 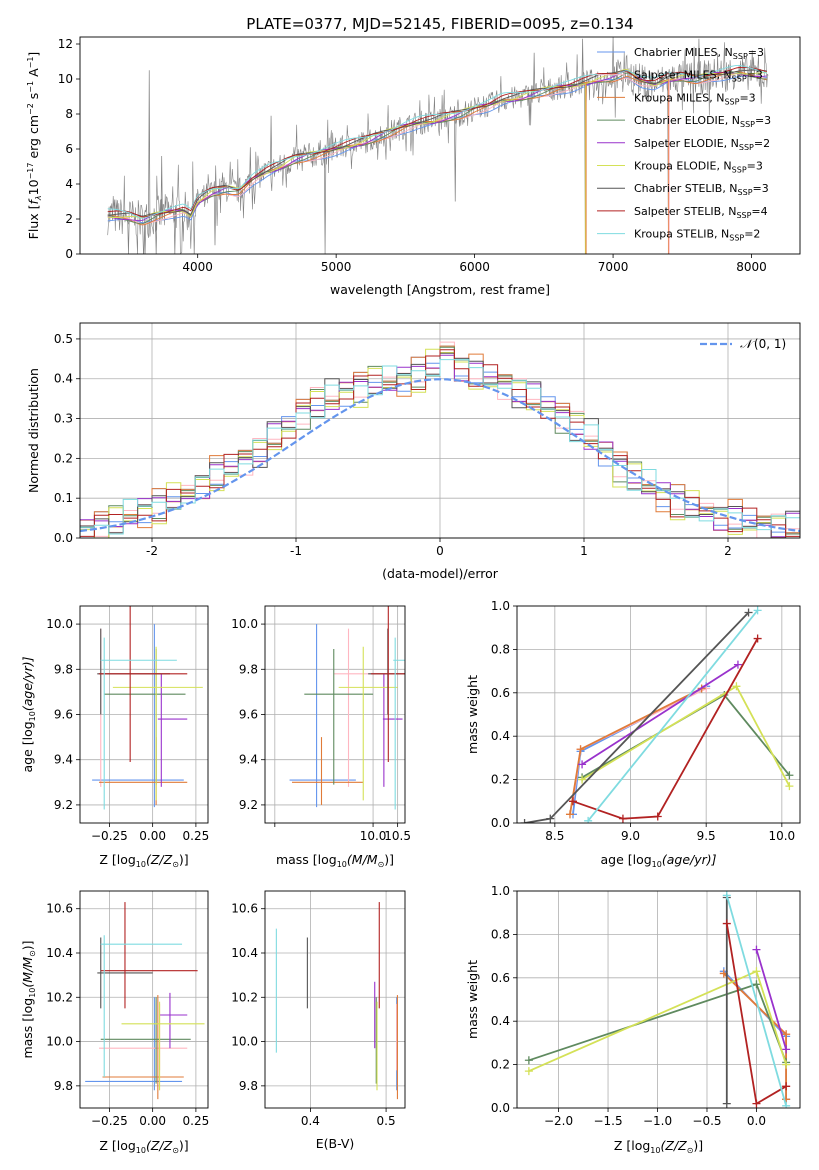 What do you see at coordinates (335, 860) in the screenshot?
I see `x-axis-label: mass [log10(M/M⊙)]` at bounding box center [335, 860].